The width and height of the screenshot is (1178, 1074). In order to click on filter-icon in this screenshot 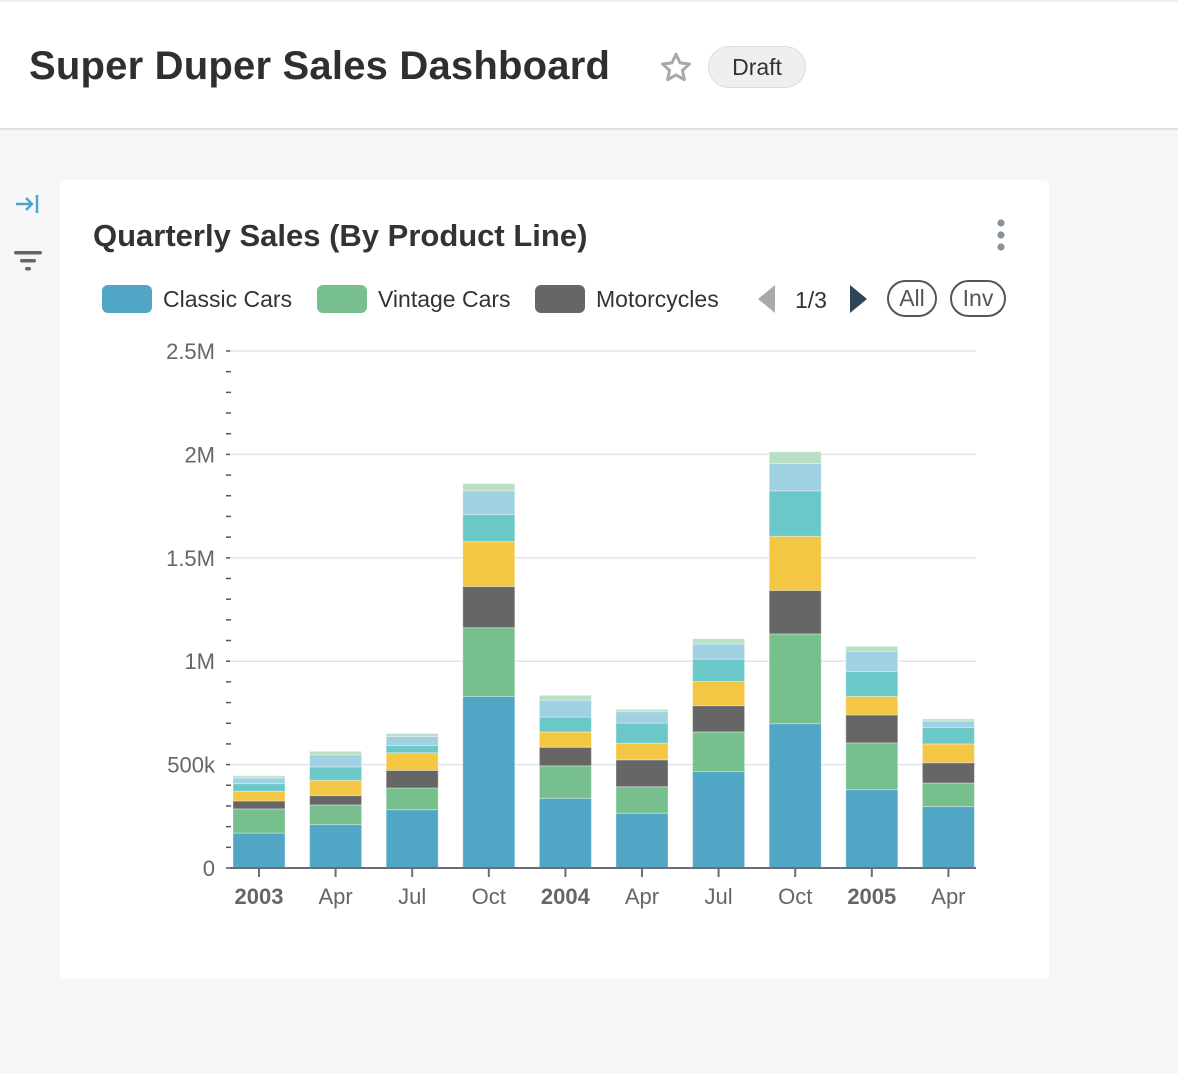, I will do `click(28, 261)`.